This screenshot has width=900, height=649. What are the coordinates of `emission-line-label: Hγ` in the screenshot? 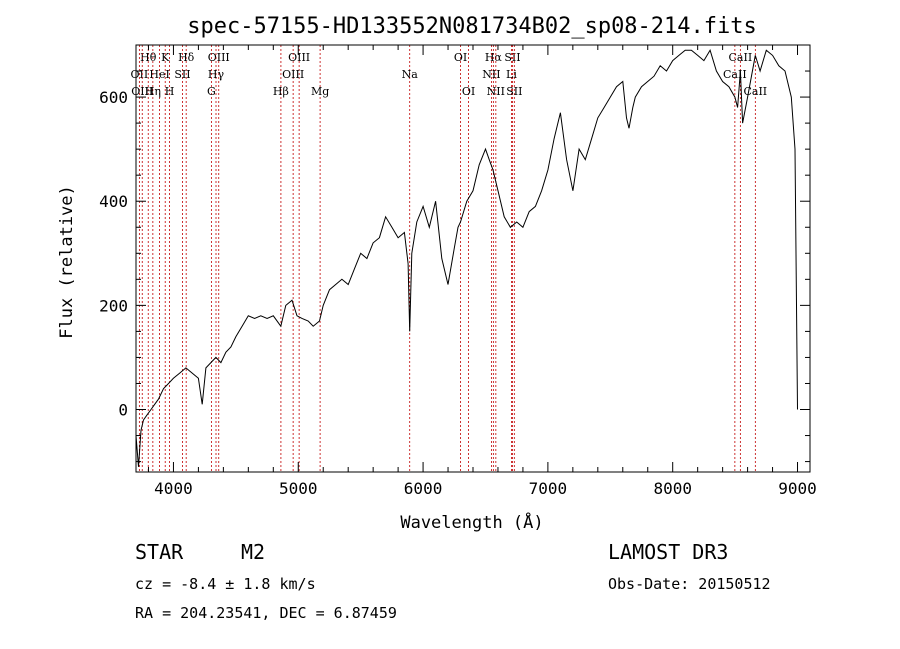 It's located at (216, 74).